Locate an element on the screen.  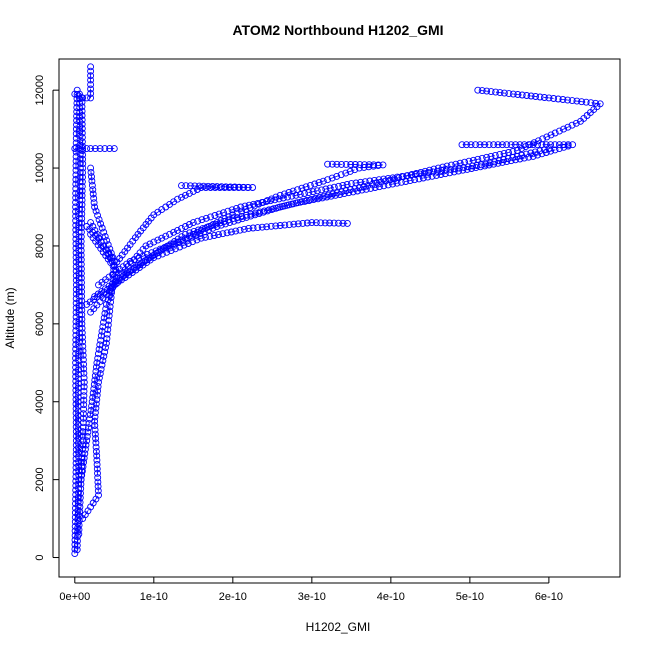
y-tick-label: 0 is located at coordinates (40, 557).